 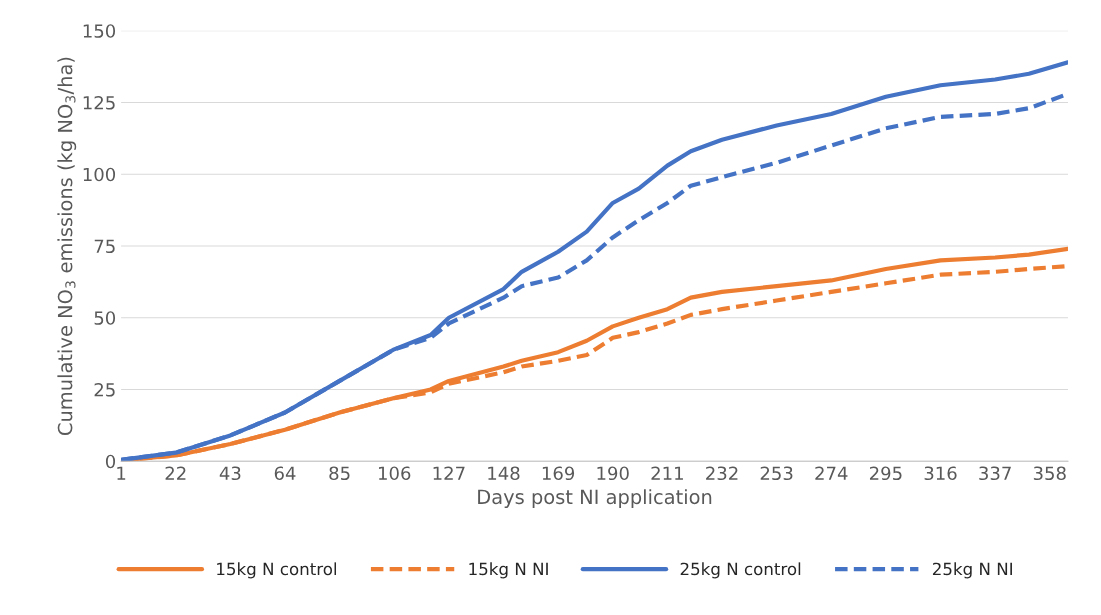 I want to click on legend-label: 15kg N NI, so click(x=508, y=570).